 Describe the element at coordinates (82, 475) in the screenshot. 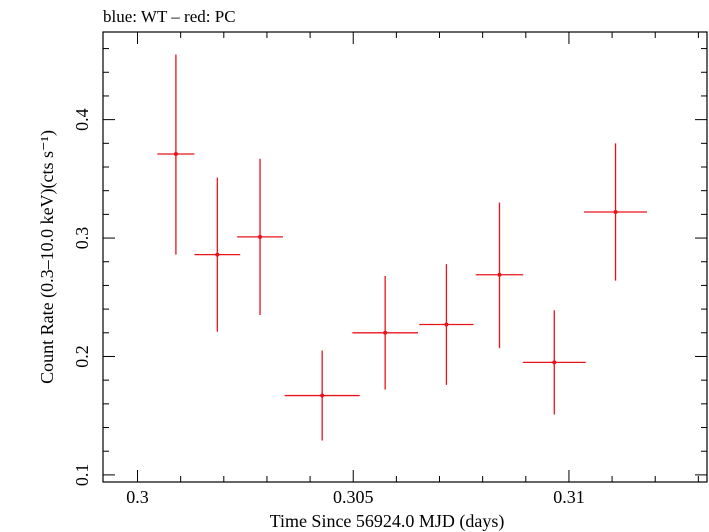

I see `y-tick-label: 0.1` at that location.